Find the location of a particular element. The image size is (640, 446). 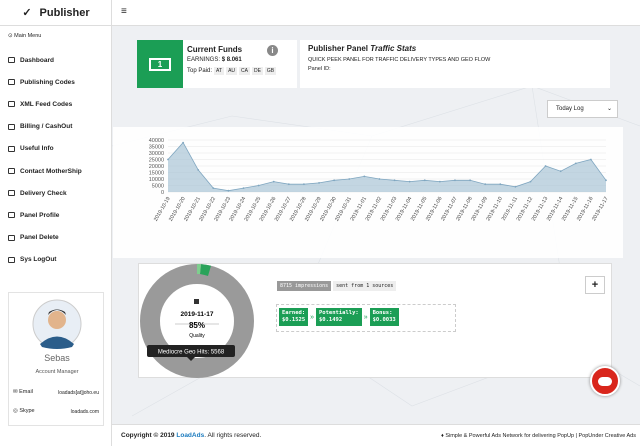

earnings: EARNINGS: $ 8.061 is located at coordinates (214, 60).